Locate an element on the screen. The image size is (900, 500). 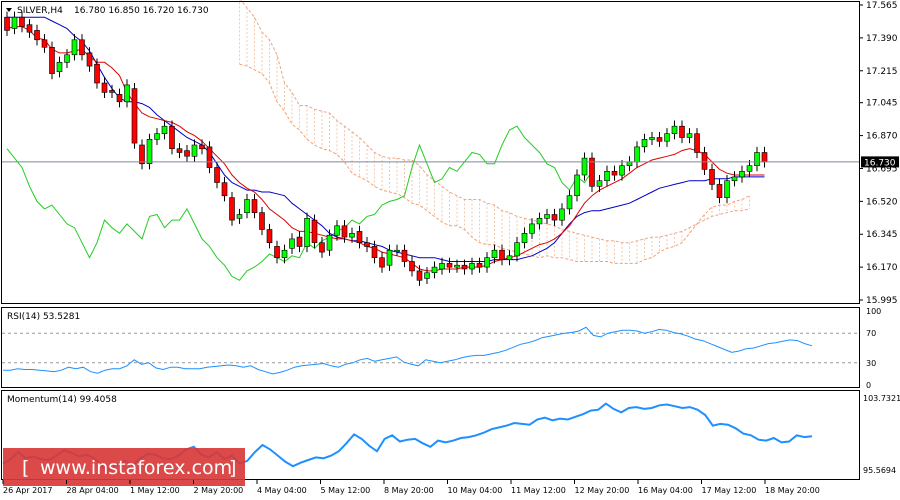
price-tick-label: 16.170 is located at coordinates (882, 268).